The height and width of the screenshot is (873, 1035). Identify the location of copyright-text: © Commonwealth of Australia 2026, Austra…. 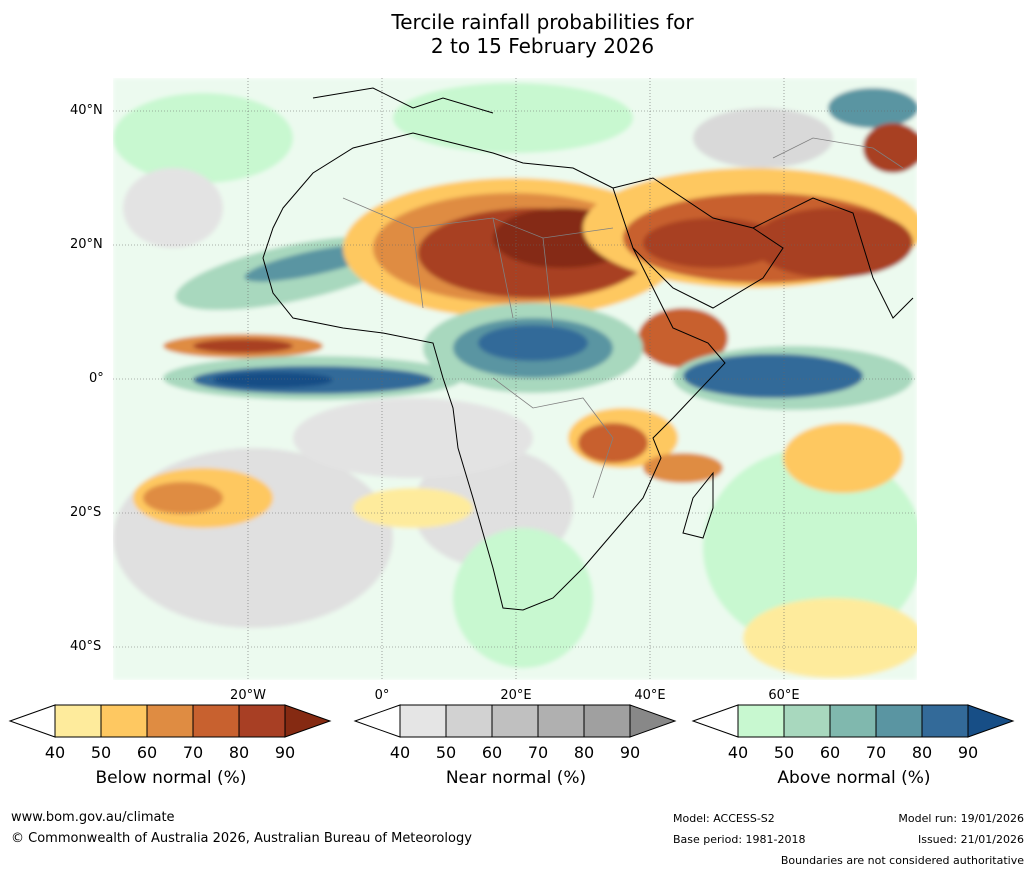
(241, 838).